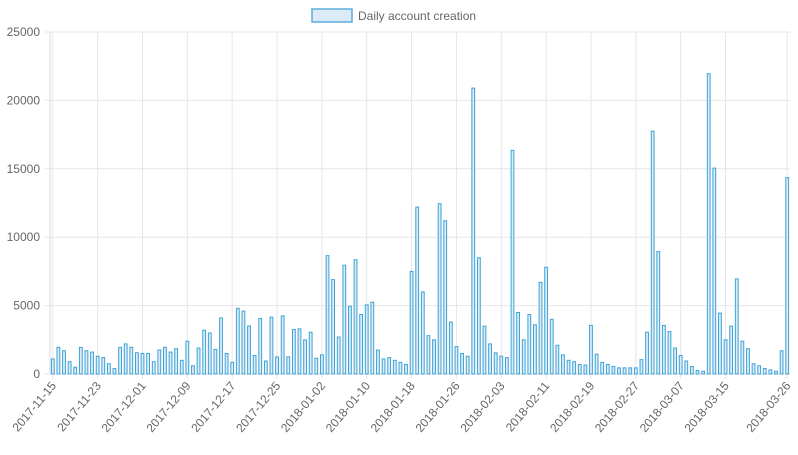 This screenshot has width=798, height=455. What do you see at coordinates (393, 15) in the screenshot?
I see `chart-legend: Daily account creation` at bounding box center [393, 15].